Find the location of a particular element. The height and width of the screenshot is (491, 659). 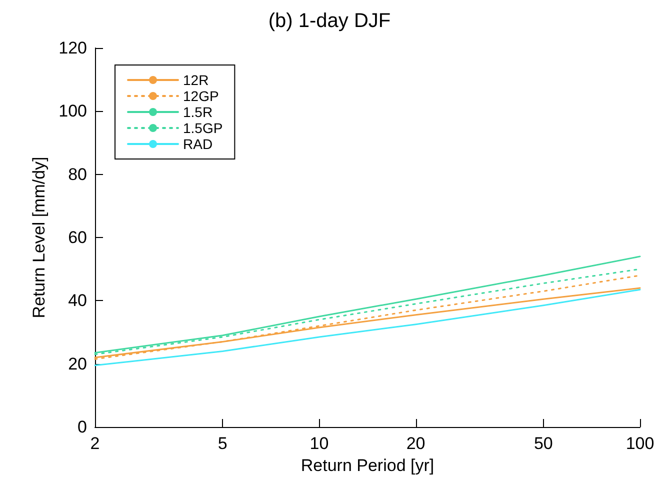

x-tick-label: 10 is located at coordinates (319, 443).